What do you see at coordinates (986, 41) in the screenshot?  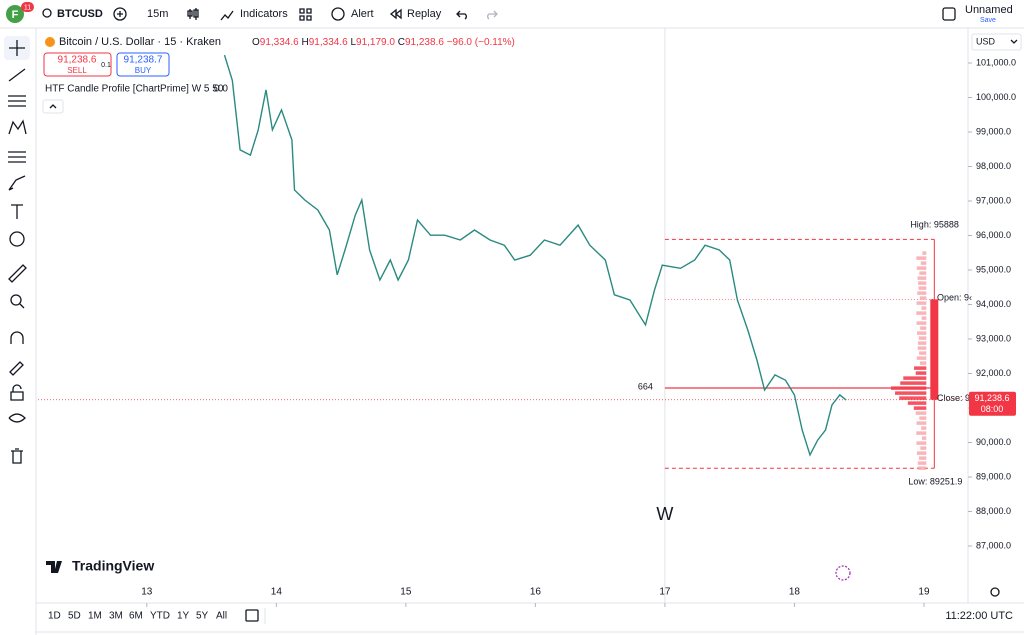 I see `currency: USD` at bounding box center [986, 41].